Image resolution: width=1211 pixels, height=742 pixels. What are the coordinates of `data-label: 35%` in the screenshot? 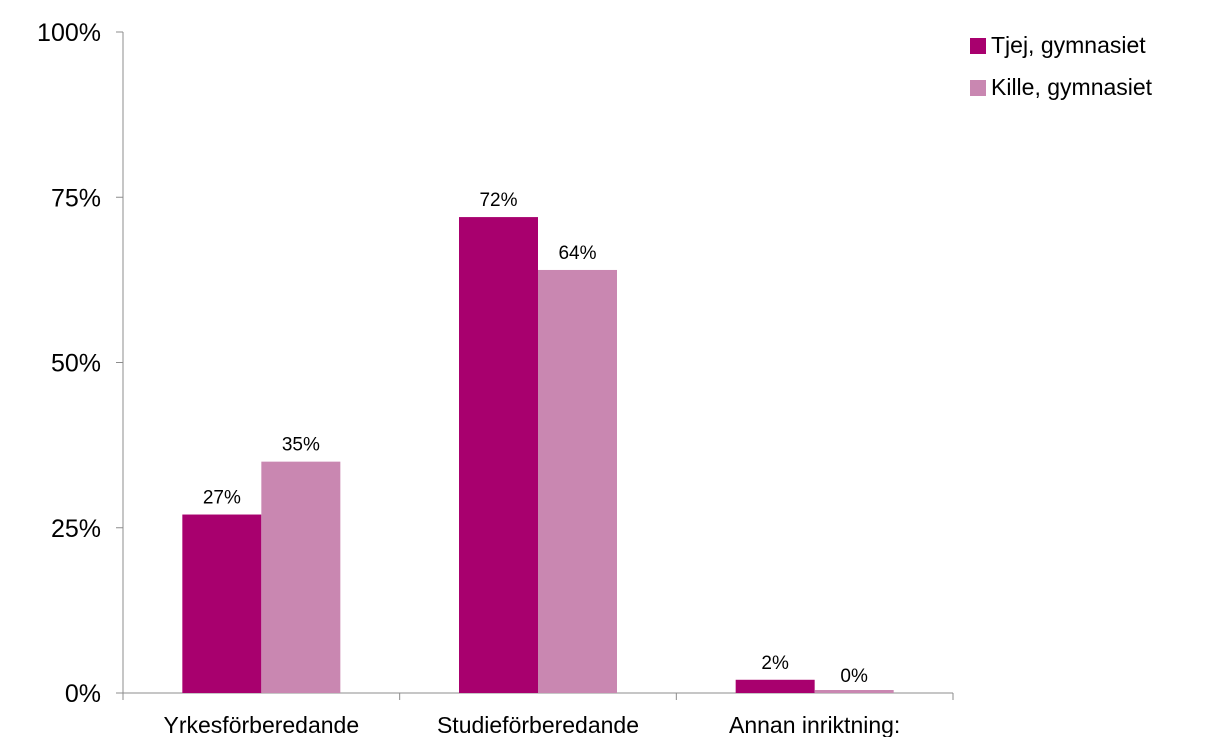 It's located at (301, 445).